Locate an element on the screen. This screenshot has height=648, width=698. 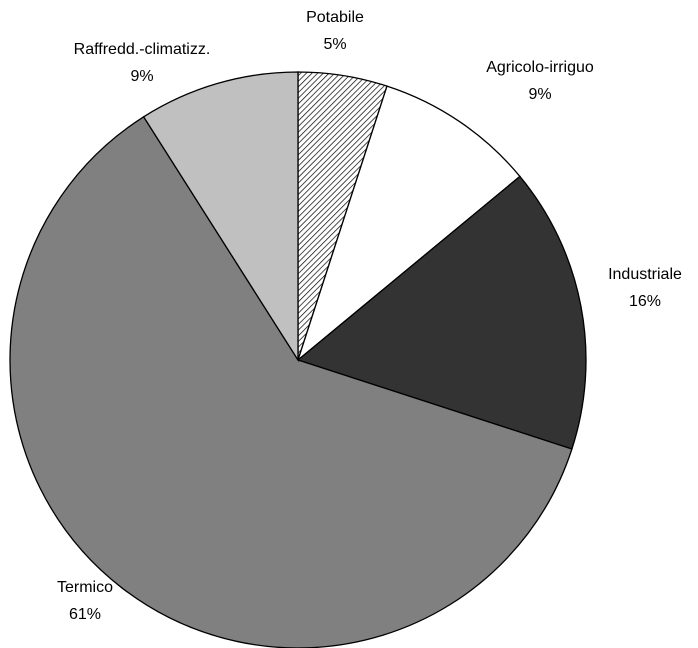
slice-label: Agricolo-irriguo is located at coordinates (540, 67).